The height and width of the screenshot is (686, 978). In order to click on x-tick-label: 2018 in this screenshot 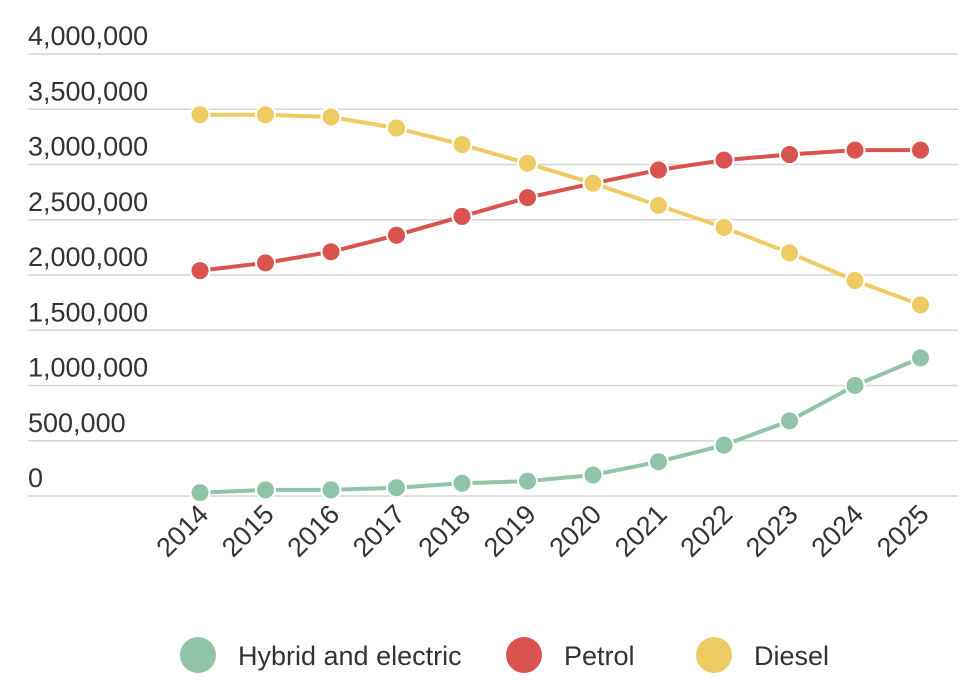, I will do `click(445, 531)`.